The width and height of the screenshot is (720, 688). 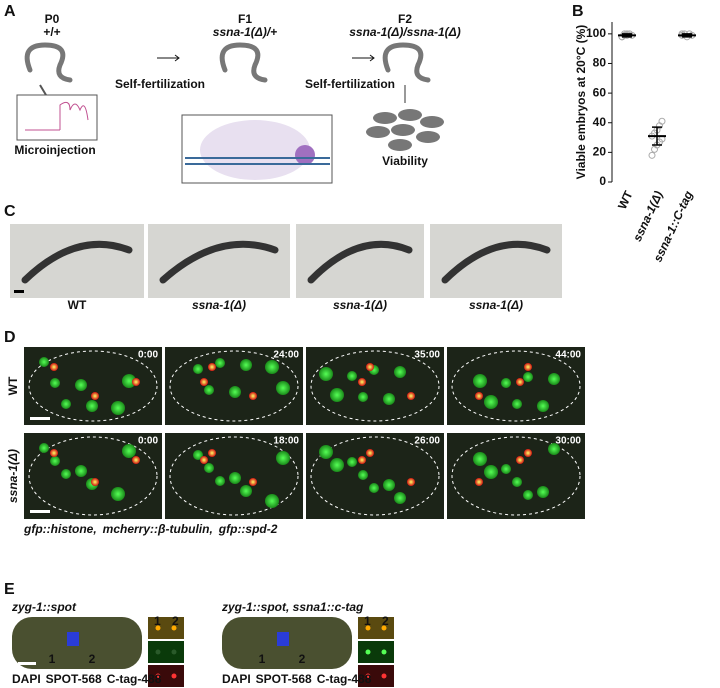 I want to click on x-tick-label: WT, so click(x=625, y=199).